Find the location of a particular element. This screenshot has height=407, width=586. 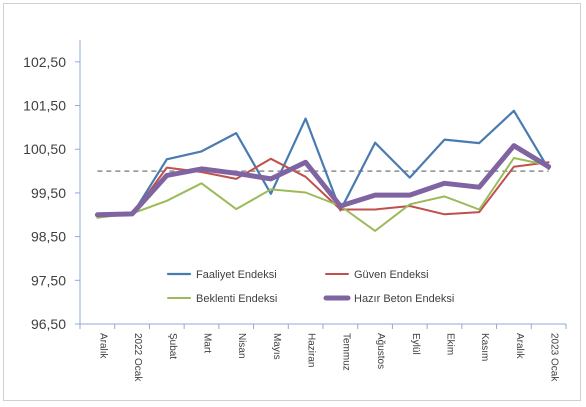

x-tick-label: Eylül is located at coordinates (415, 344).